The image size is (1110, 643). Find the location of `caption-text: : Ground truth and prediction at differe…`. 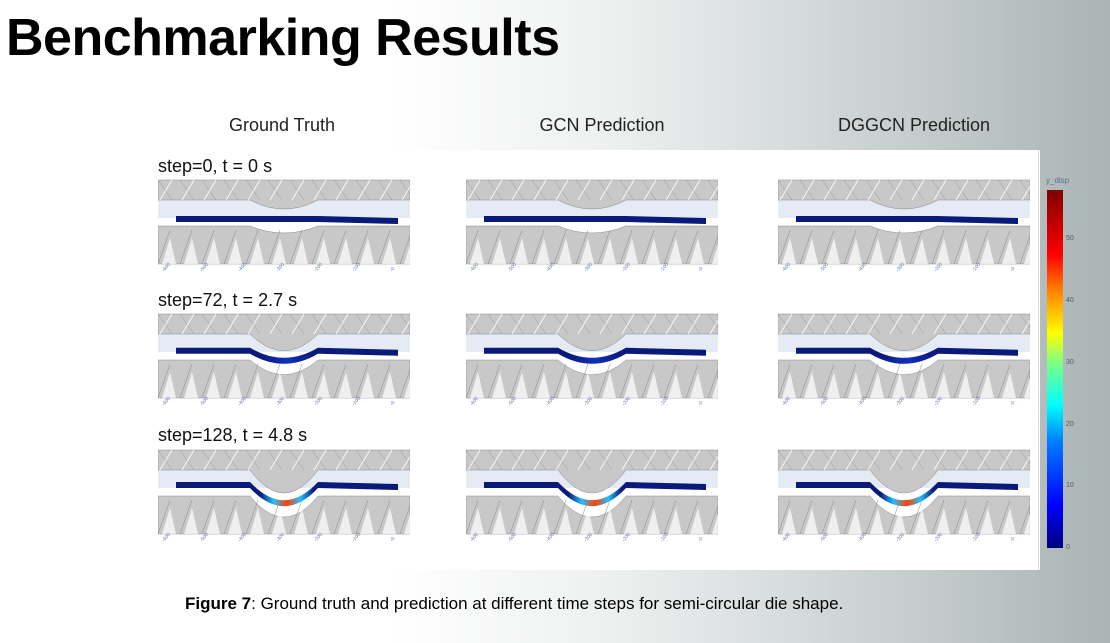

caption-text: : Ground truth and prediction at differe… is located at coordinates (547, 603).